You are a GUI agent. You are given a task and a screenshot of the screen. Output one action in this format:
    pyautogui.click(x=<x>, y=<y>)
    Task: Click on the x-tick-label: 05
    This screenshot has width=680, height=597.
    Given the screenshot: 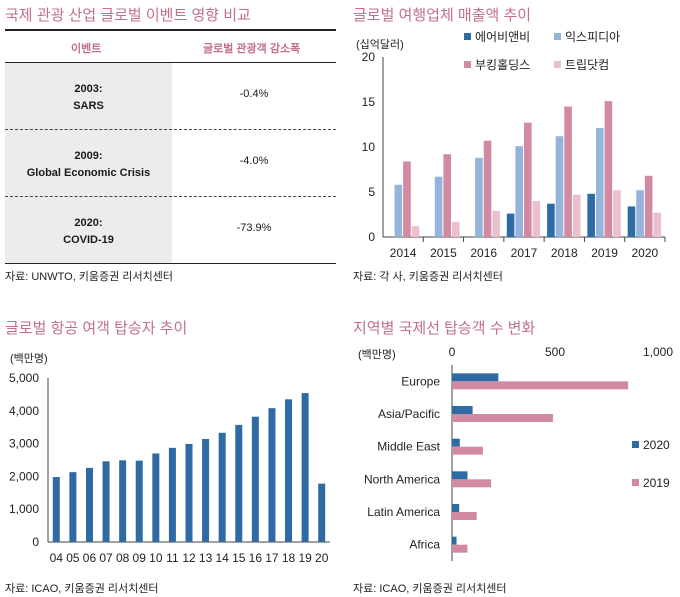 What is the action you would take?
    pyautogui.click(x=73, y=558)
    